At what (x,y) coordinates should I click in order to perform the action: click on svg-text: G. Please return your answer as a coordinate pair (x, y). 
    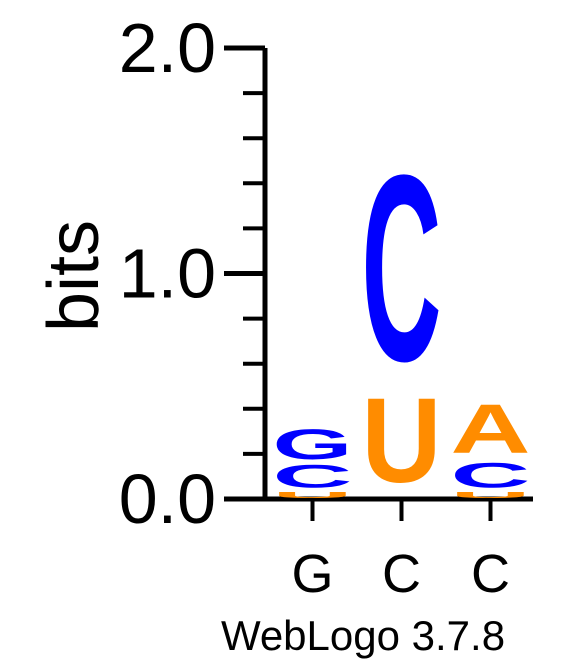
    Looking at the image, I should click on (313, 444).